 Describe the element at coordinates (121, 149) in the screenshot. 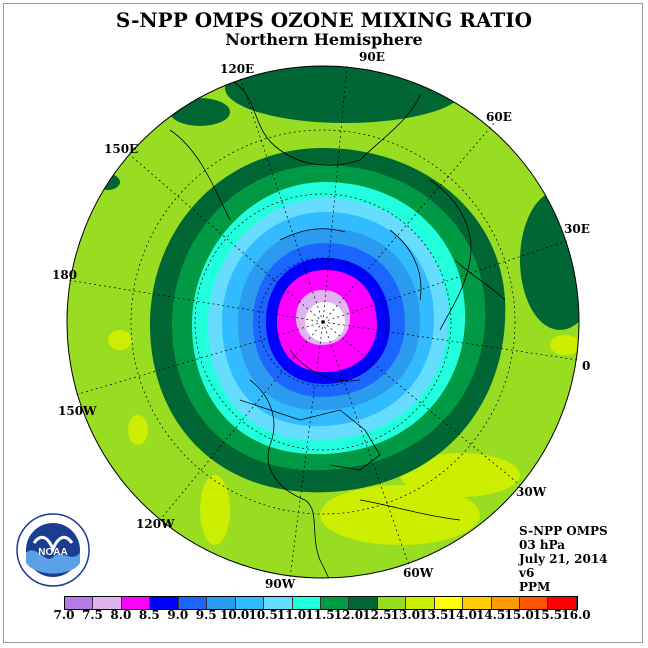

I see `label-150e: 150E` at that location.